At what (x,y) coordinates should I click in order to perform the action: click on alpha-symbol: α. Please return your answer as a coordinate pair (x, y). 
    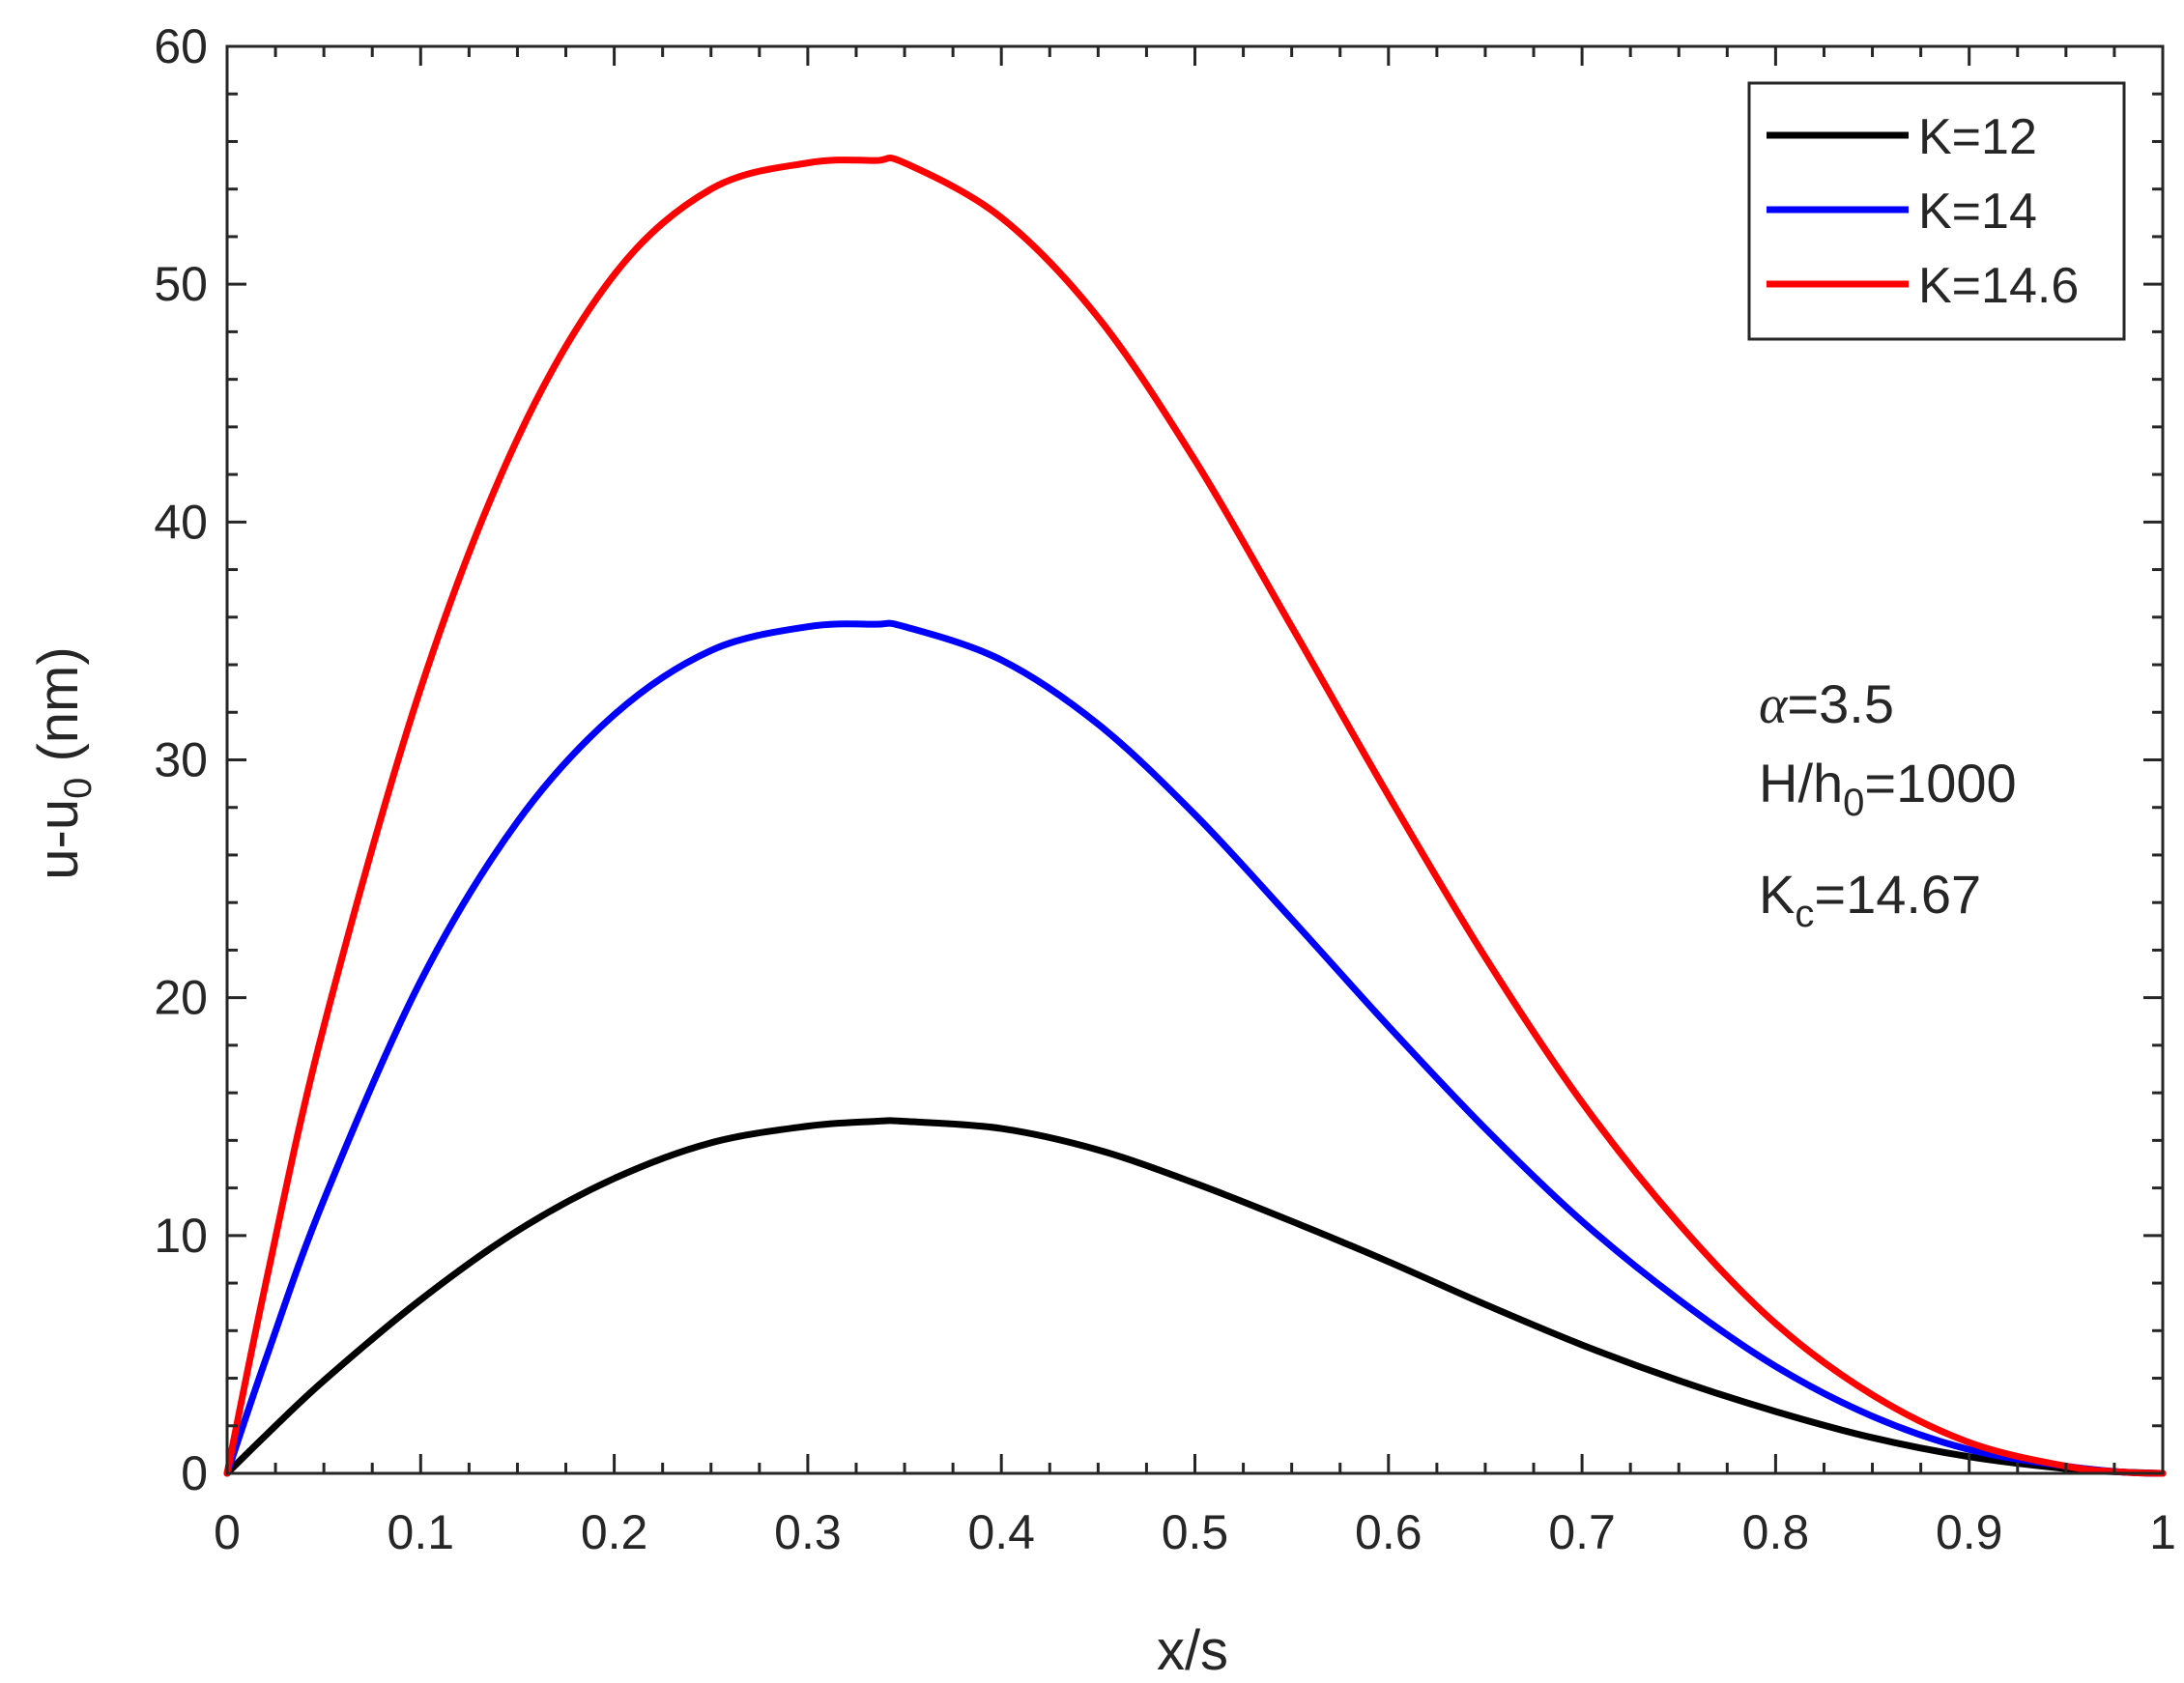
    Looking at the image, I should click on (1774, 705).